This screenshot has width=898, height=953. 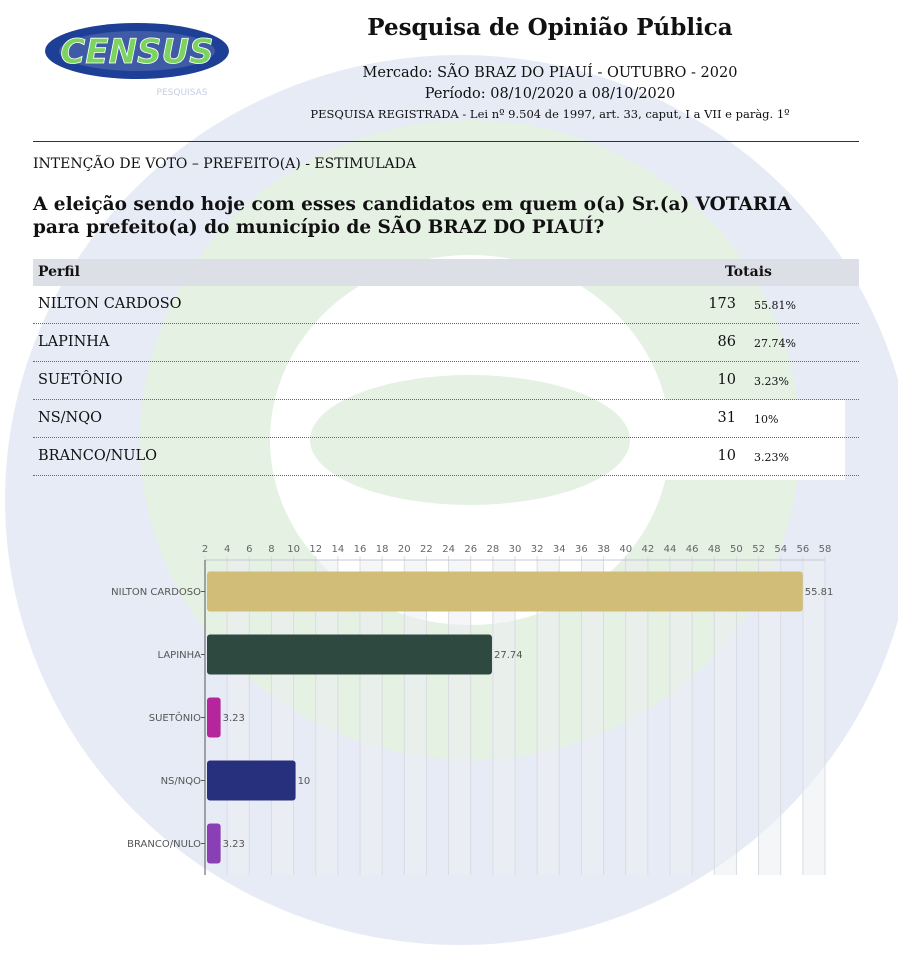 I want to click on x-tick-label: 34, so click(x=559, y=549).